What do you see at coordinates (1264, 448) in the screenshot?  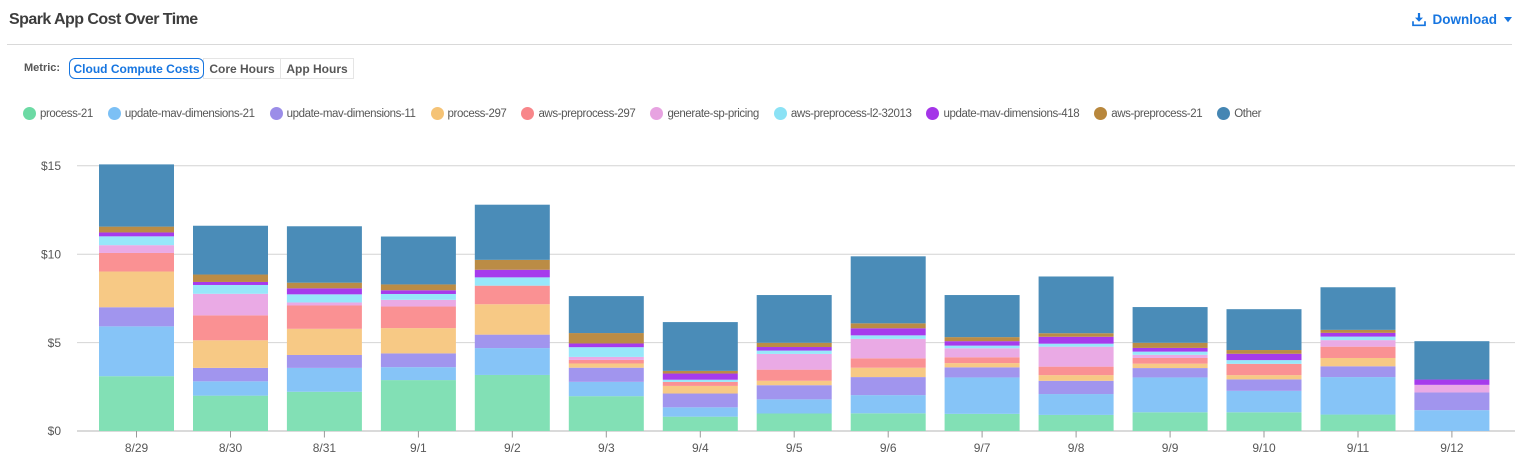 I see `svg-text: 9/10` at bounding box center [1264, 448].